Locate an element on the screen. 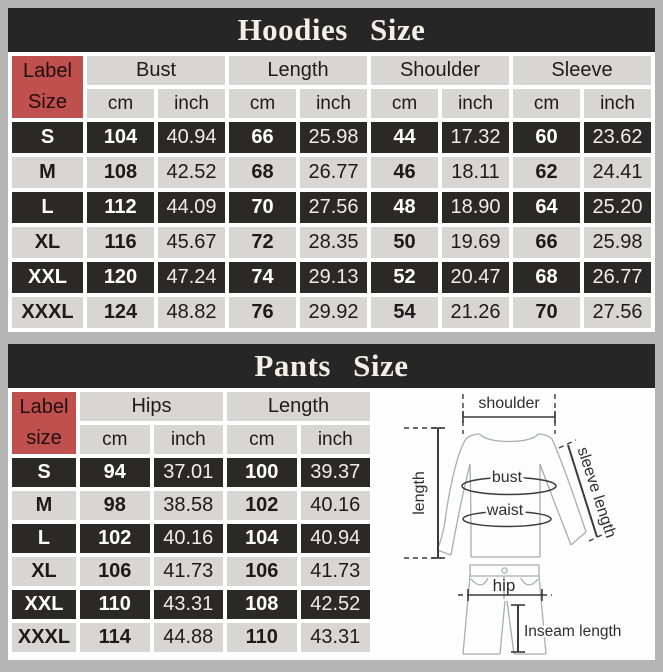  value-cell: 45.67 is located at coordinates (191, 242).